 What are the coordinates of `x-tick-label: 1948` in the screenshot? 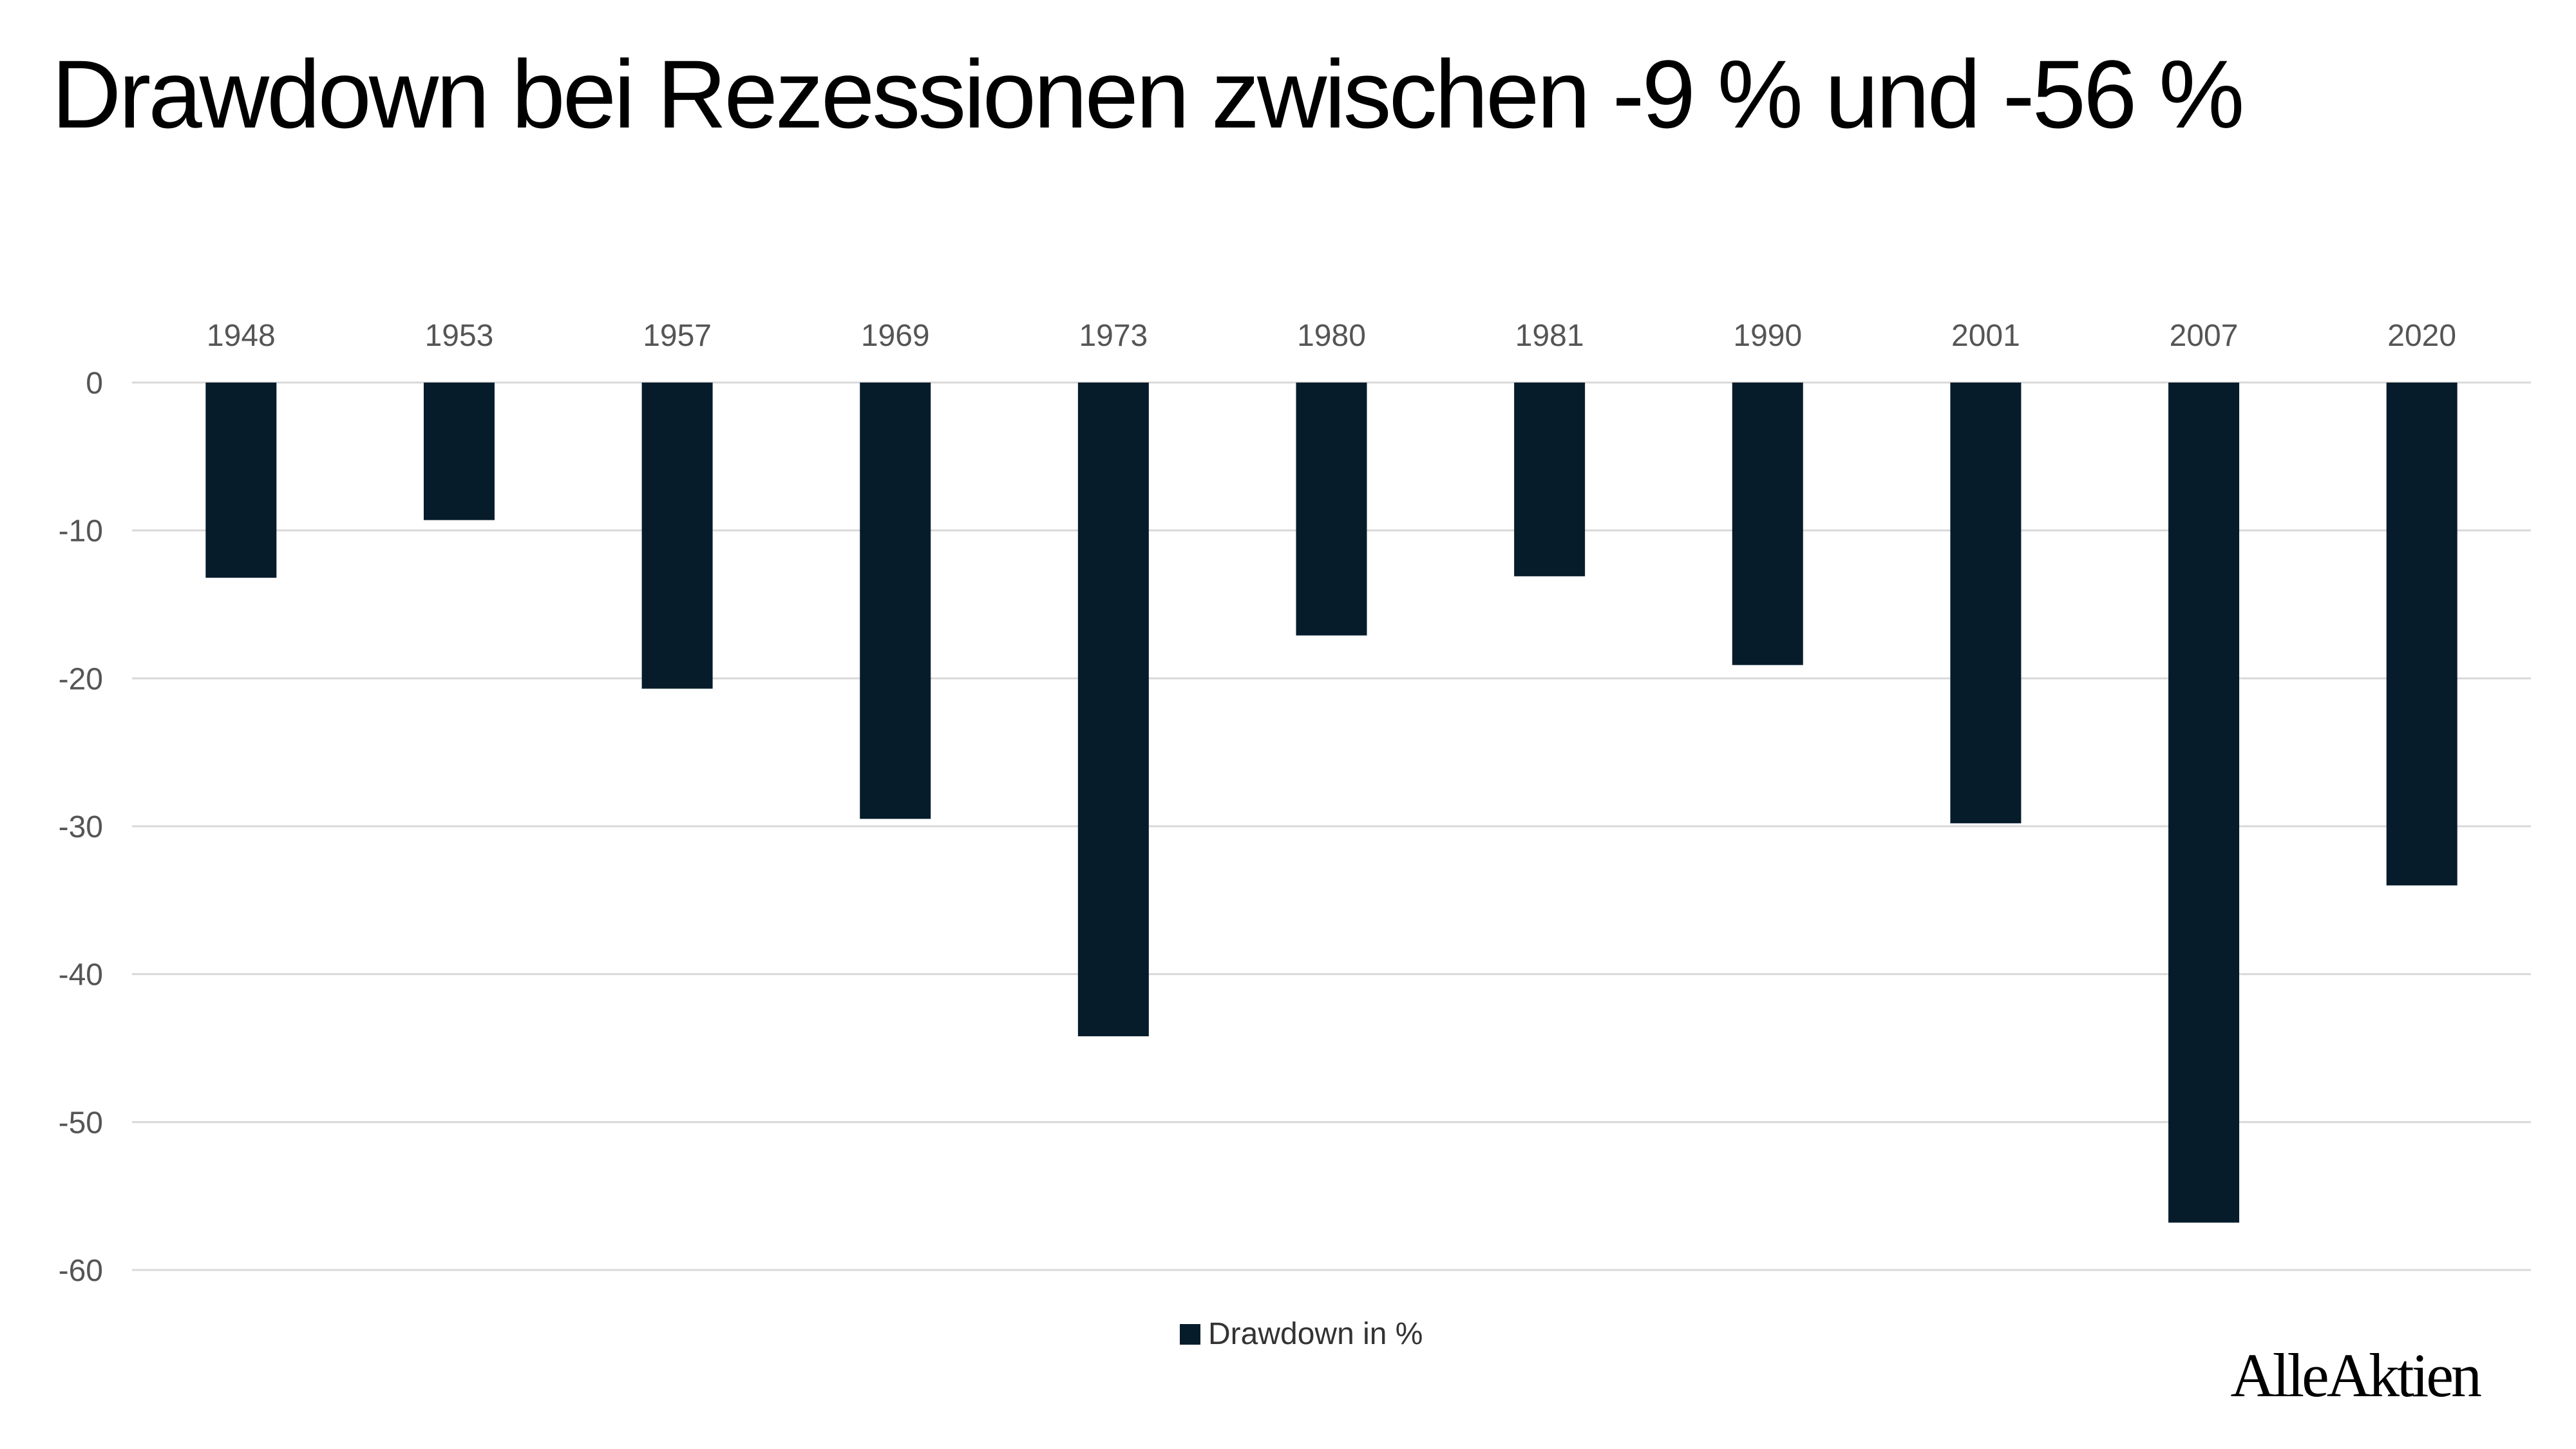 It's located at (241, 336).